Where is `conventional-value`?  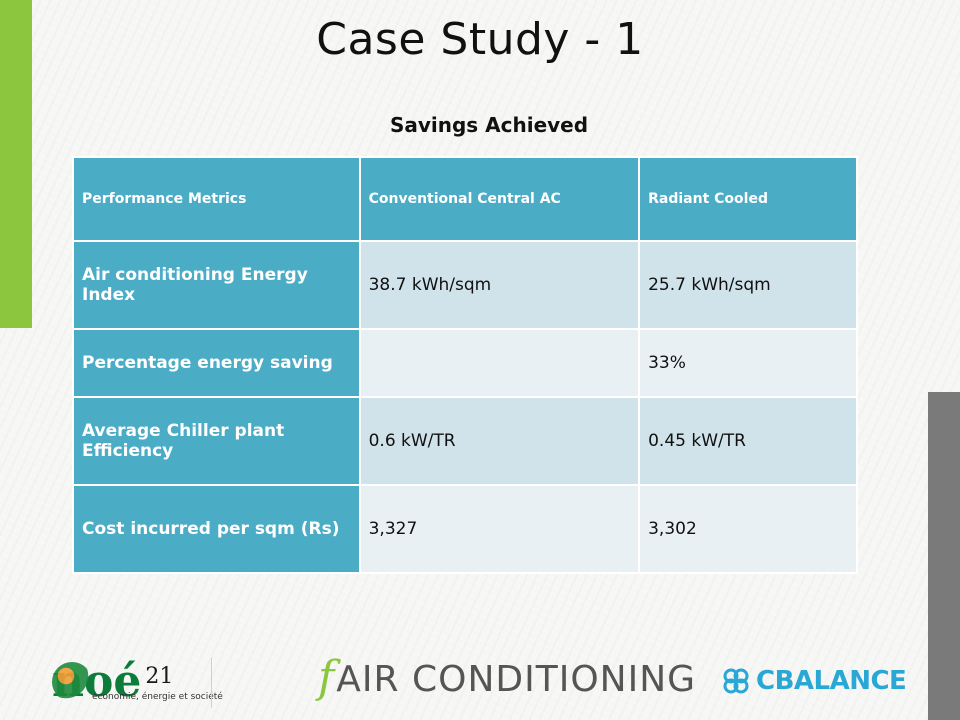 conventional-value is located at coordinates (499, 363).